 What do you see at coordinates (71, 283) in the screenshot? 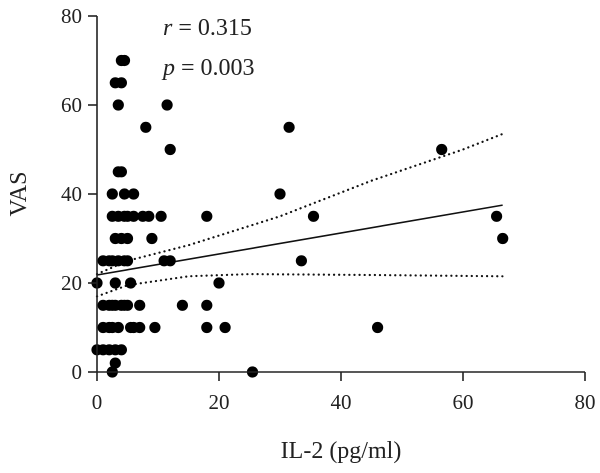
I see `y-tick-label: 20` at bounding box center [71, 283].